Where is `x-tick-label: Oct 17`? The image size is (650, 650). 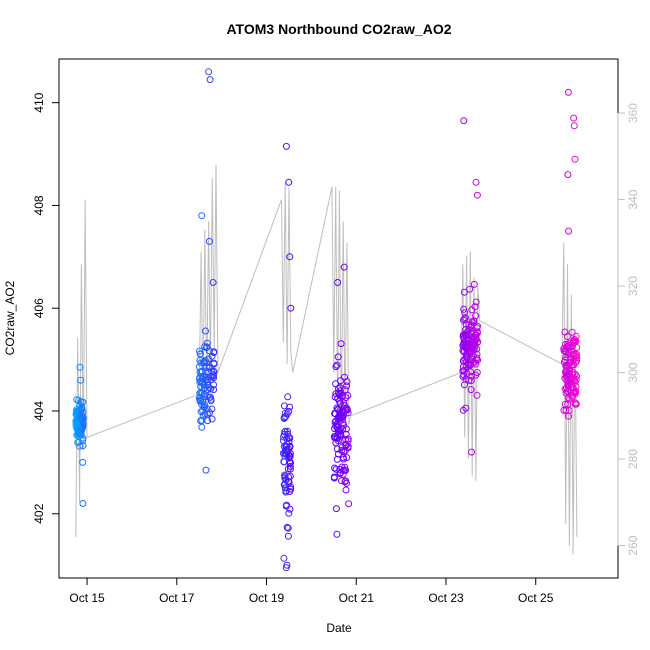 x-tick-label: Oct 17 is located at coordinates (177, 598).